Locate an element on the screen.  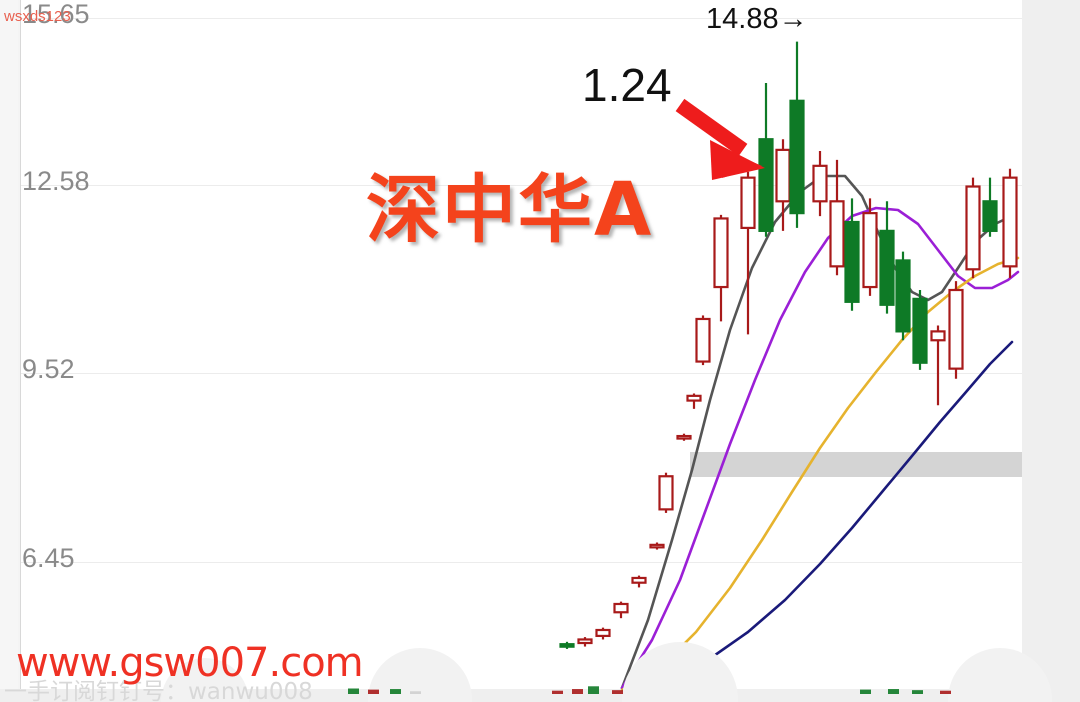
watermark-url: www.gsw007.com is located at coordinates (190, 663).